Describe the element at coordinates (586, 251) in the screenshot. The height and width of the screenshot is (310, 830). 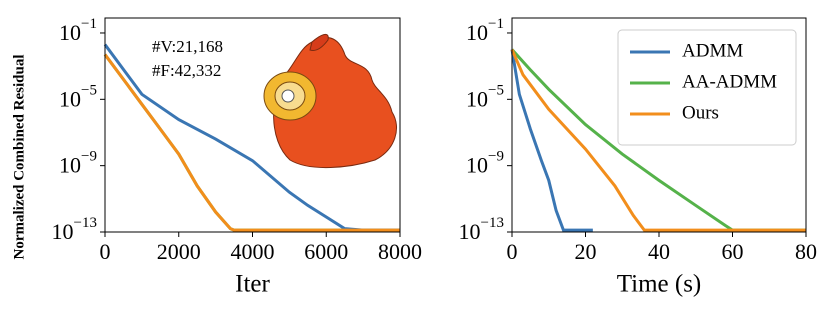
I see `x-tick-label: 20` at that location.